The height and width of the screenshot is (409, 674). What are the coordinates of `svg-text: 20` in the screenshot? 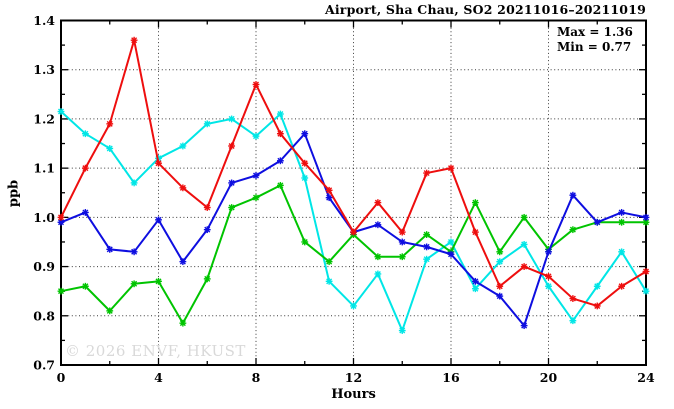 It's located at (549, 377).